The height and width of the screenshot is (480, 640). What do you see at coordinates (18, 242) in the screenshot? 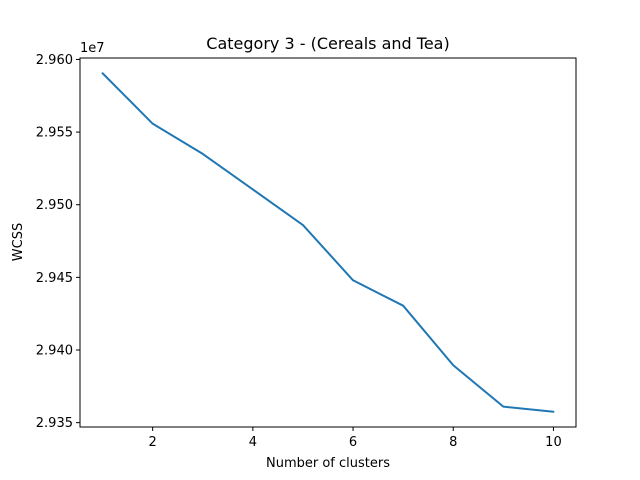
I see `y-axis-title: WCSS` at bounding box center [18, 242].